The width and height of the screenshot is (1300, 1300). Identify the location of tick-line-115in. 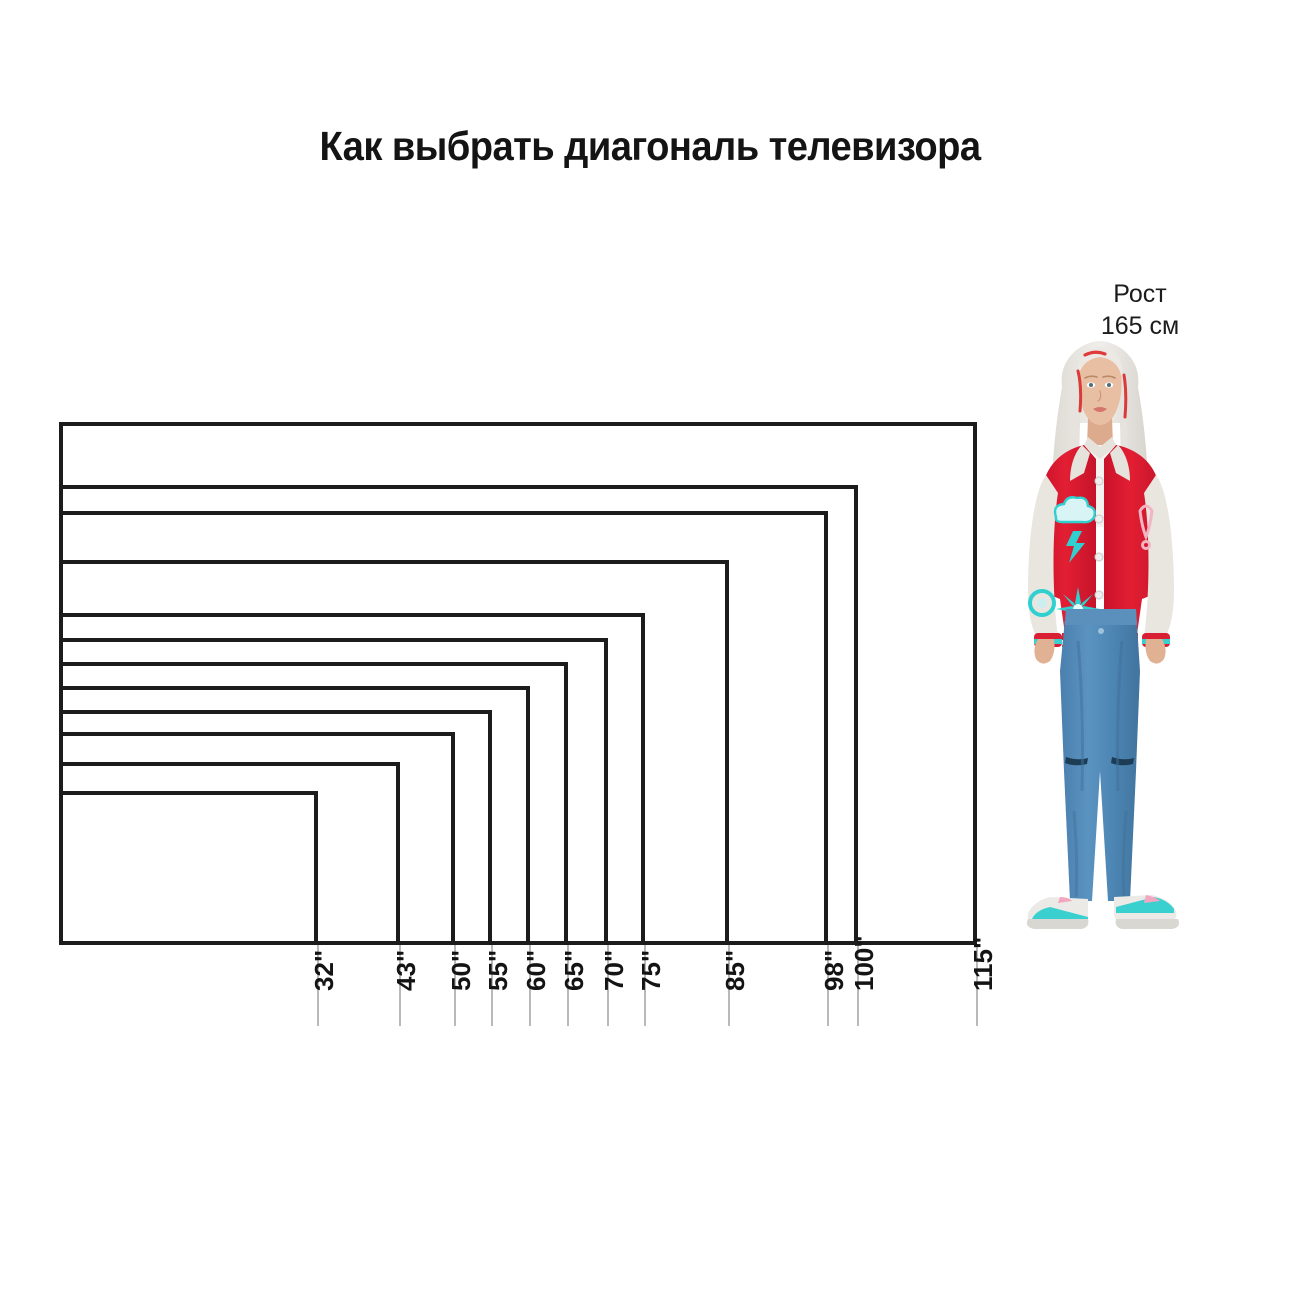
(977, 985).